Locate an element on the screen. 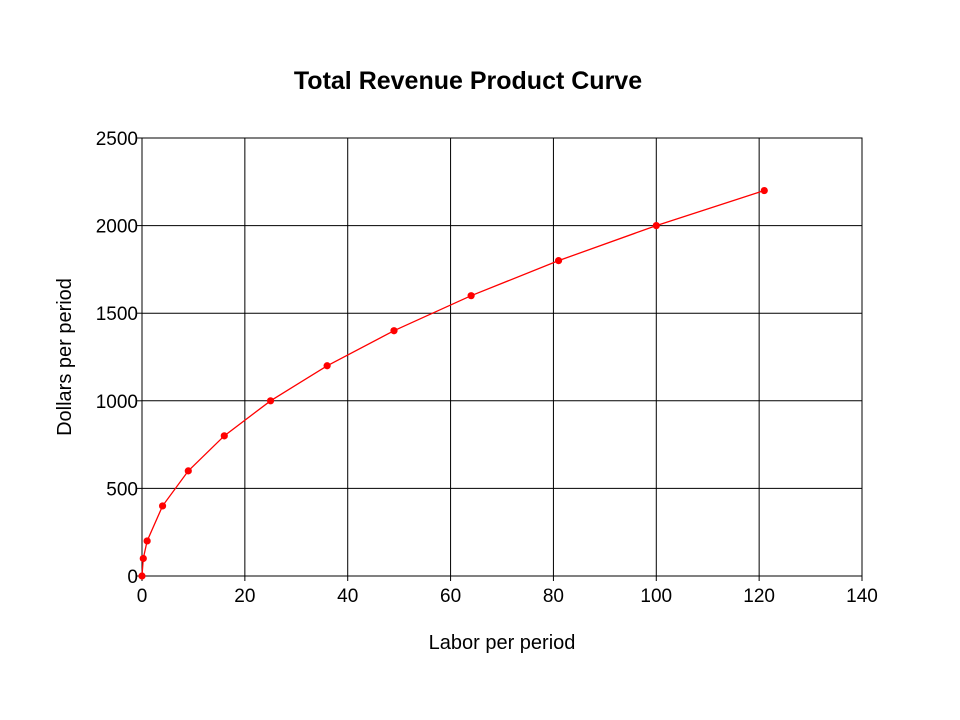 The width and height of the screenshot is (960, 720). x-tick-label: 20 is located at coordinates (244, 596).